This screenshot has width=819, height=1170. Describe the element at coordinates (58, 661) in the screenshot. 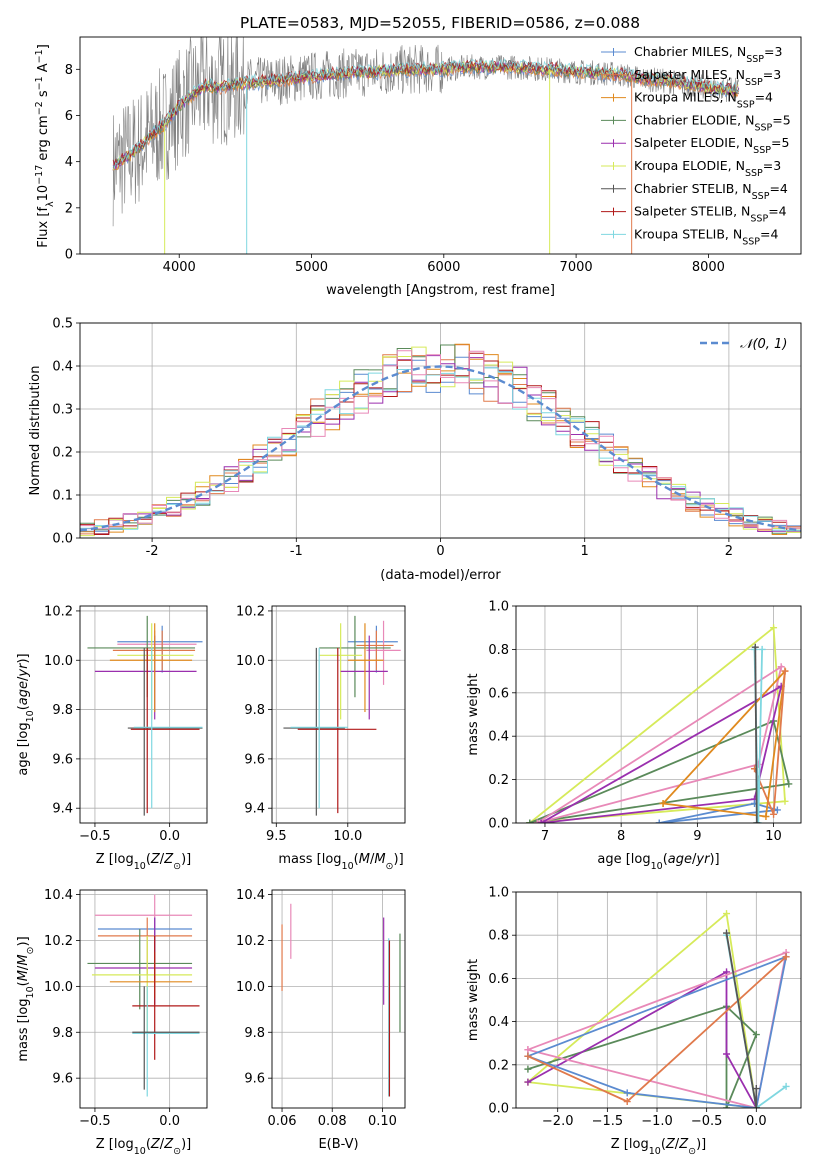

I see `y-tick-label: 10.0` at that location.